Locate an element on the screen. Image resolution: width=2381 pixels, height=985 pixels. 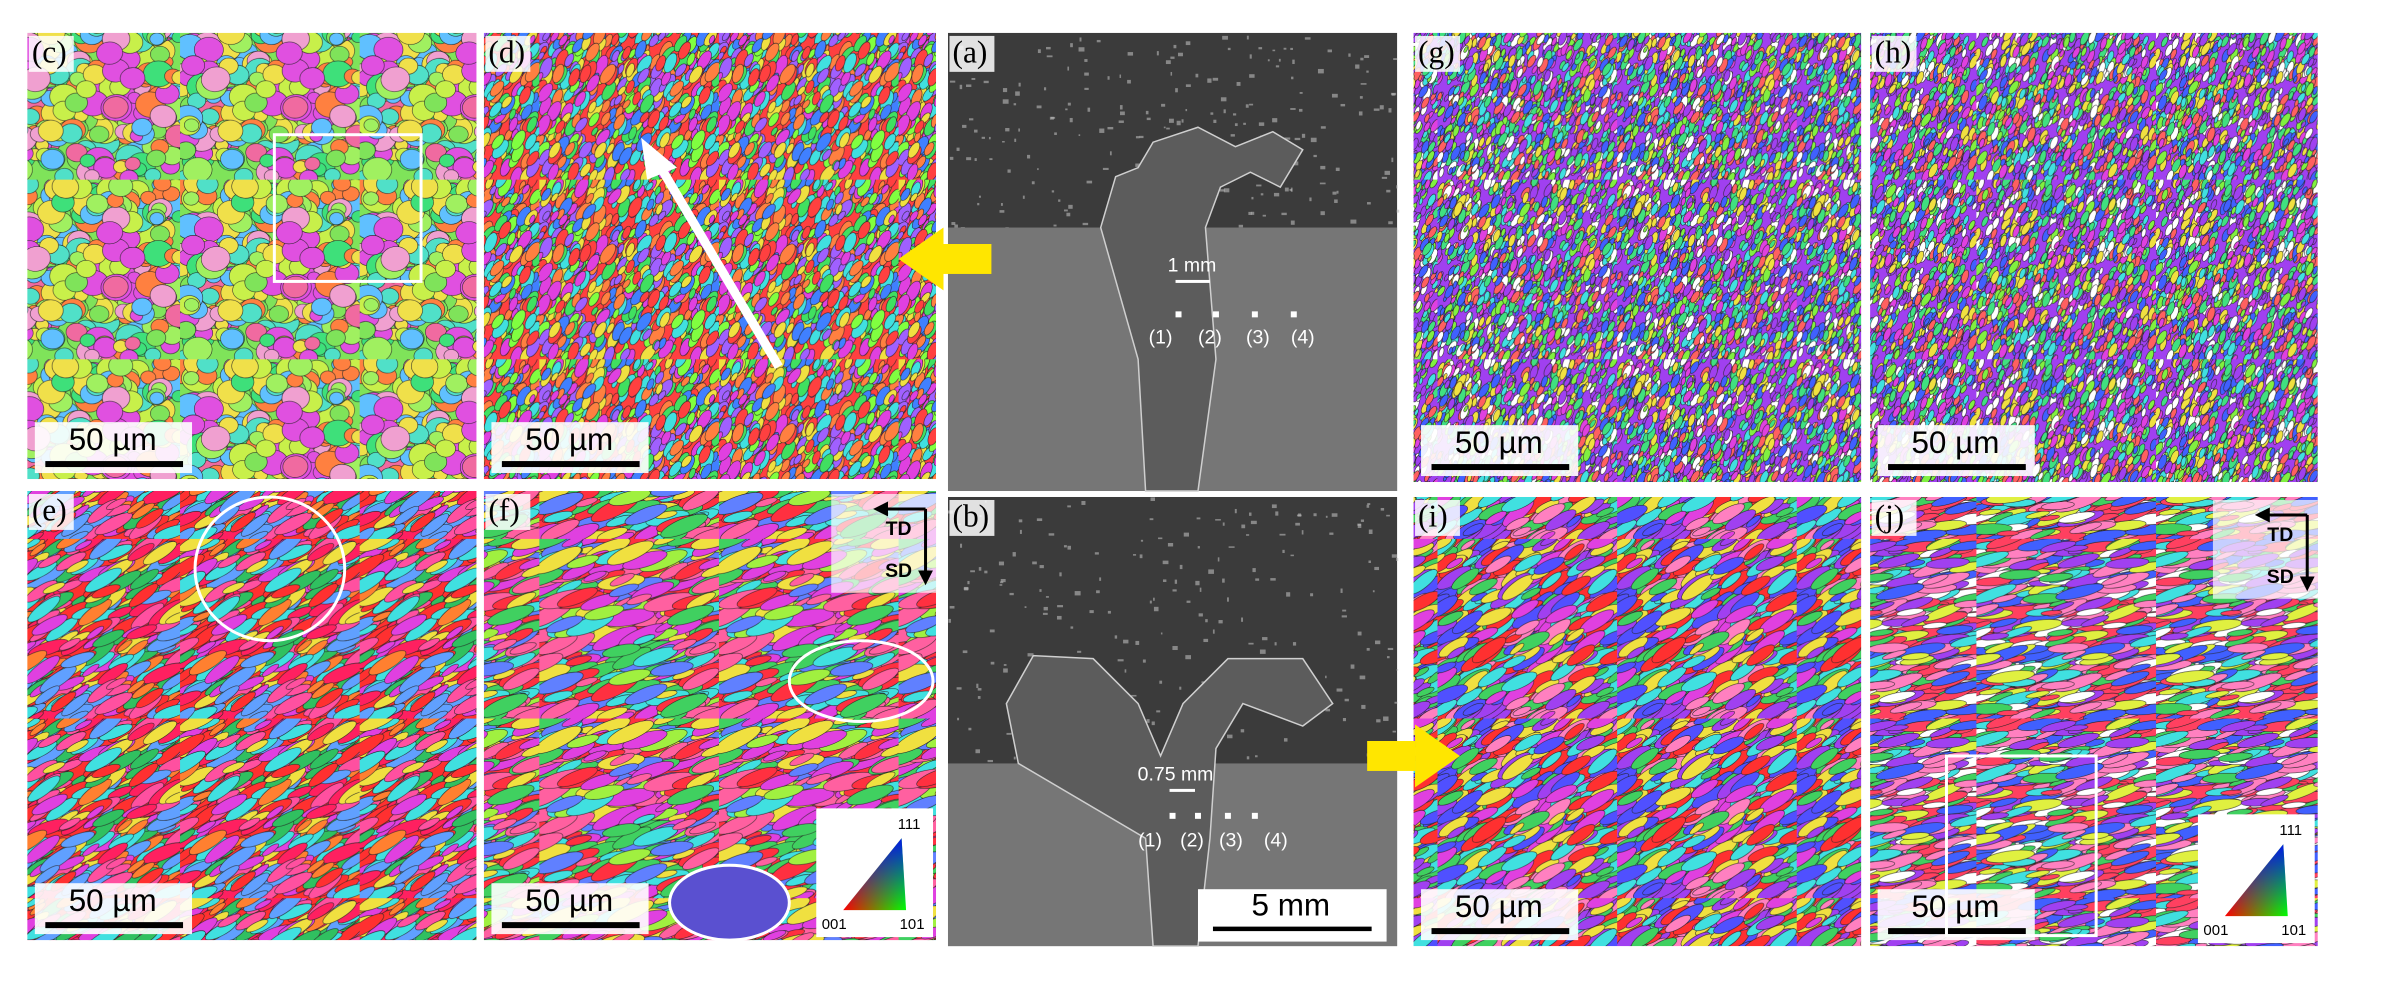
panel-label: (d) is located at coordinates (506, 52).